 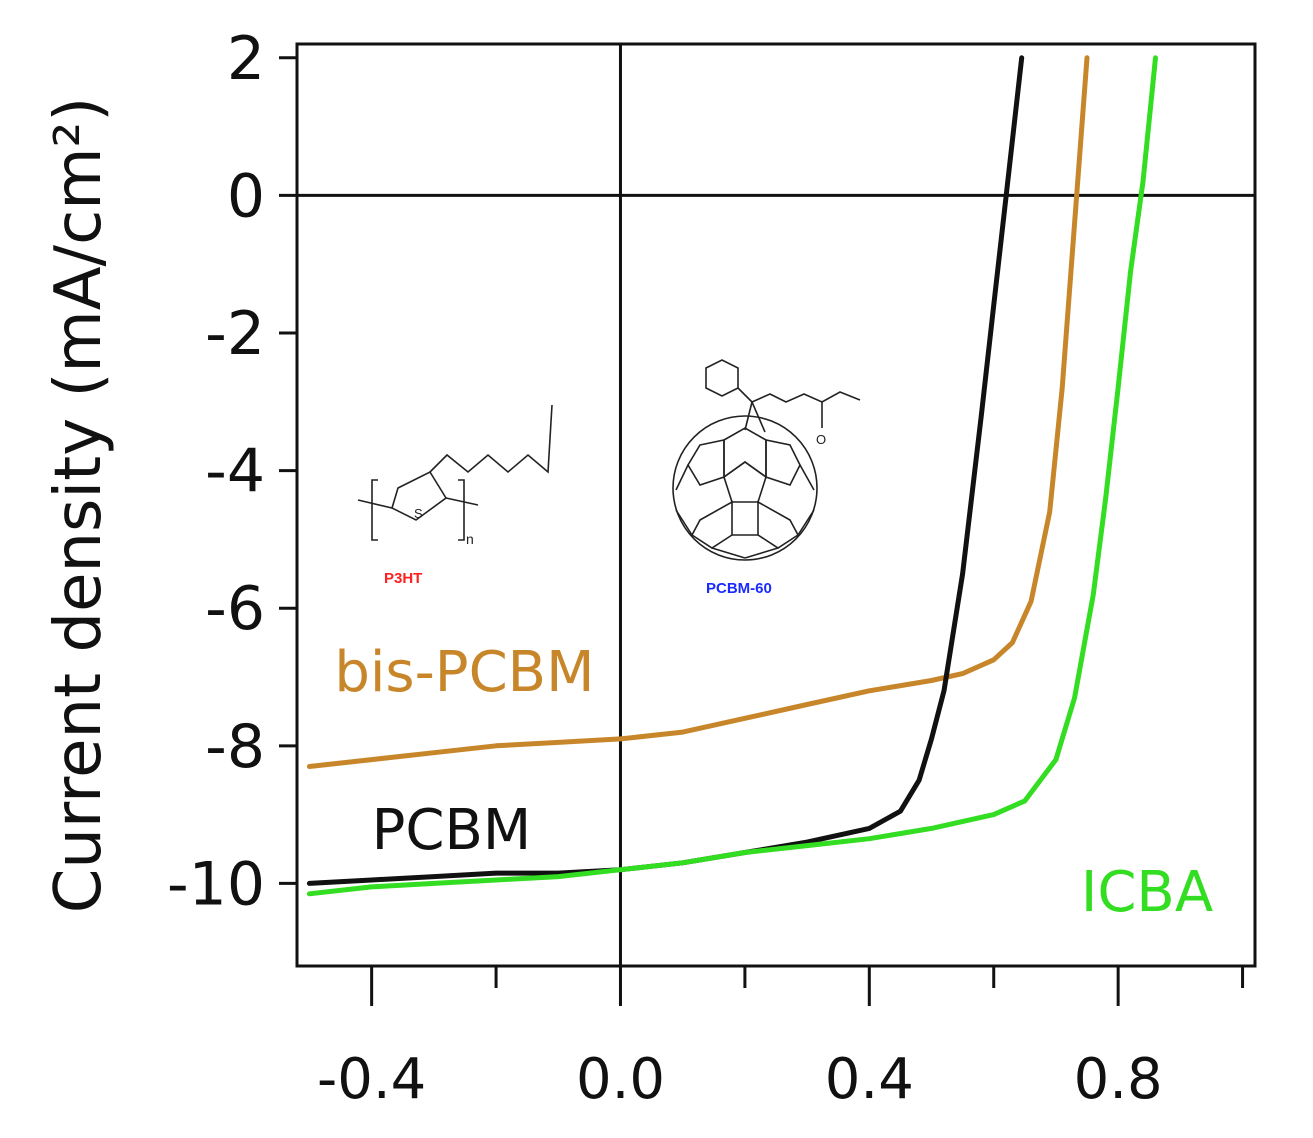 What do you see at coordinates (745, 493) in the screenshot?
I see `pcbm-fullerene-faces` at bounding box center [745, 493].